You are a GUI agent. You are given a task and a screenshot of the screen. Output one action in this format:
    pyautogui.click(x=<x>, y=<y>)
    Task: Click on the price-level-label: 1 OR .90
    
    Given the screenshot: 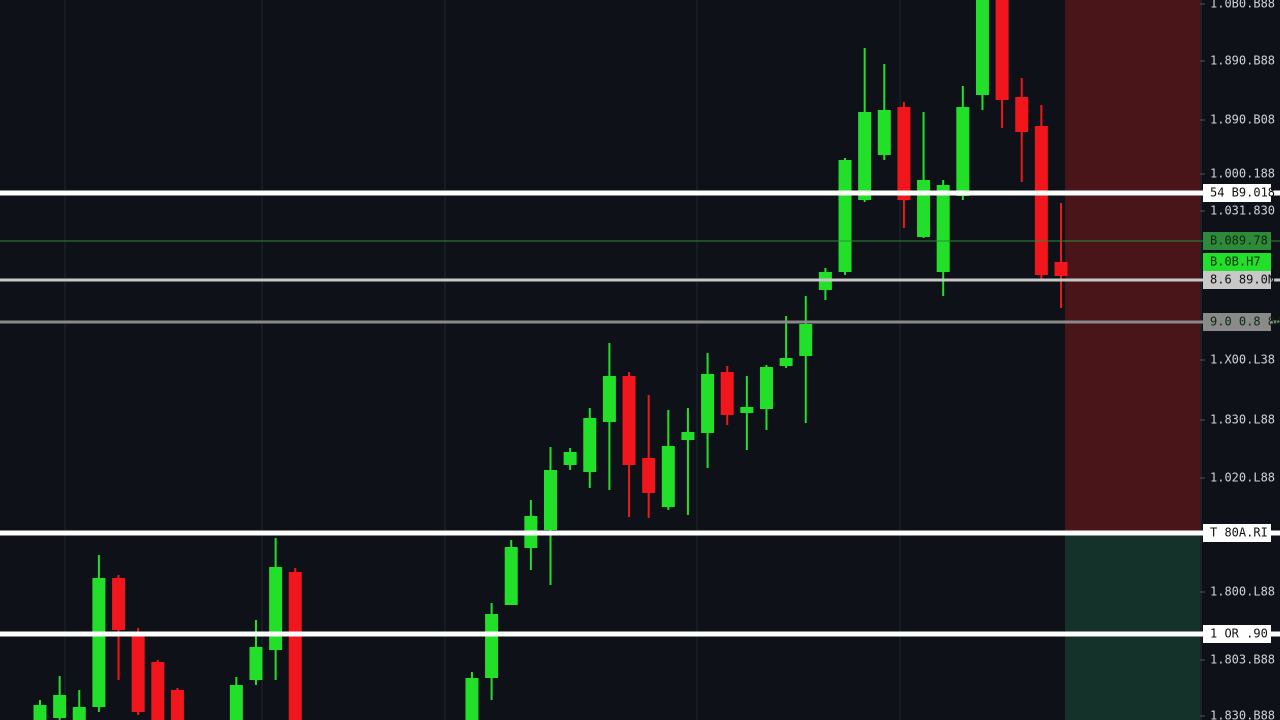 What is the action you would take?
    pyautogui.click(x=1239, y=634)
    